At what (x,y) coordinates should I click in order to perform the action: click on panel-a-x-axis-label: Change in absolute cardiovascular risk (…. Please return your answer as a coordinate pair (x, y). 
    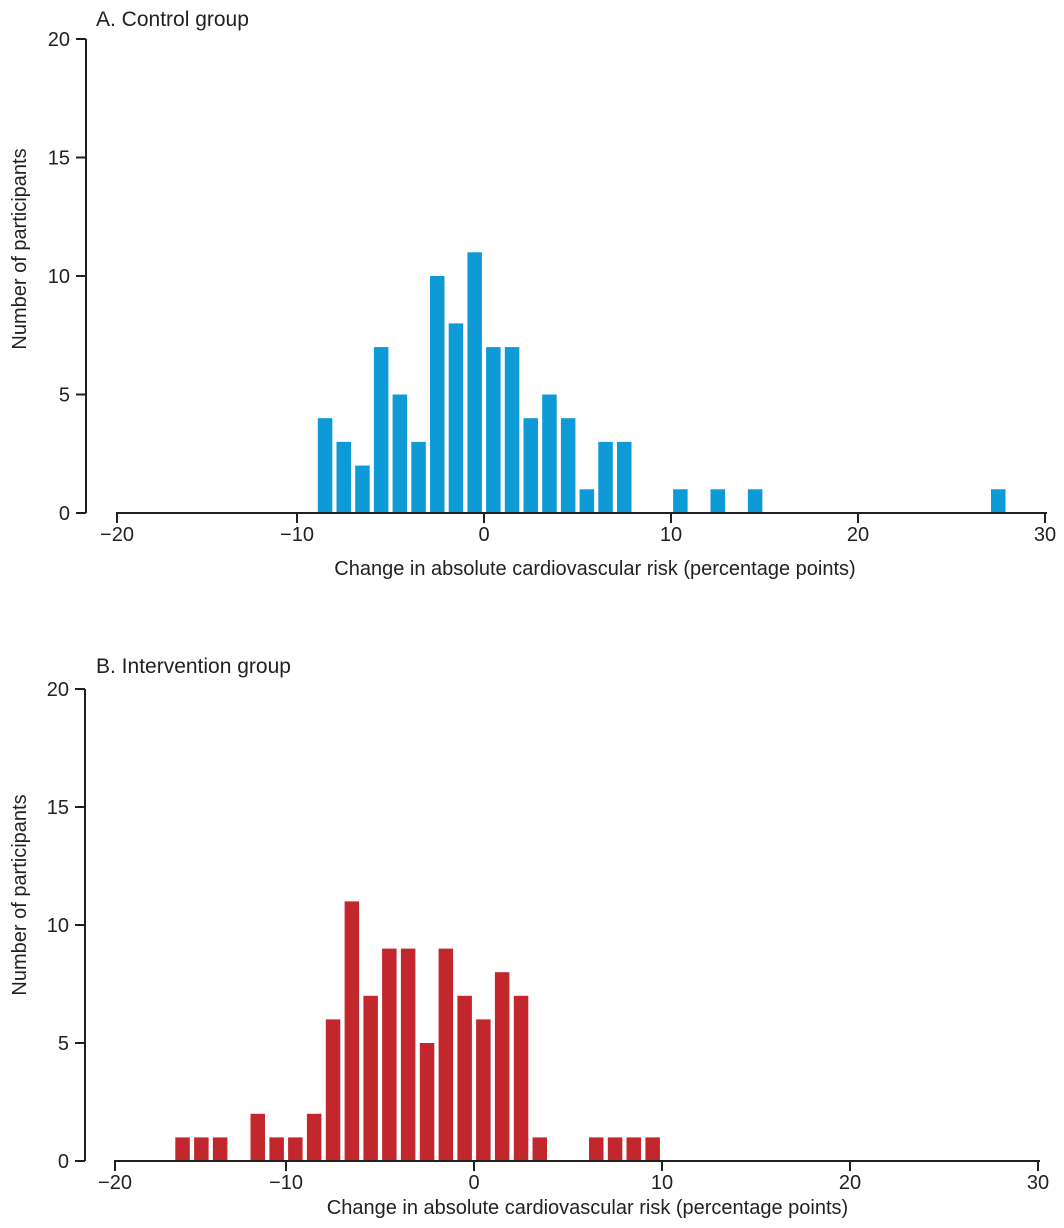
    Looking at the image, I should click on (595, 569).